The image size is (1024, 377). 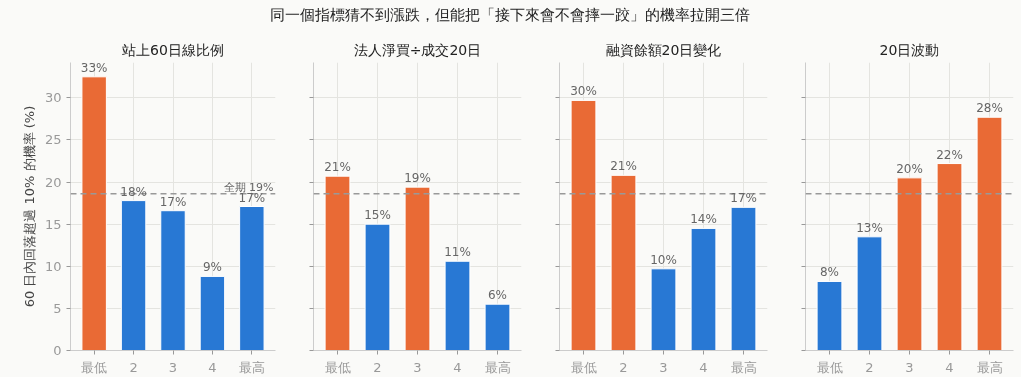 I want to click on chart-title: 20日波動, so click(x=909, y=49).